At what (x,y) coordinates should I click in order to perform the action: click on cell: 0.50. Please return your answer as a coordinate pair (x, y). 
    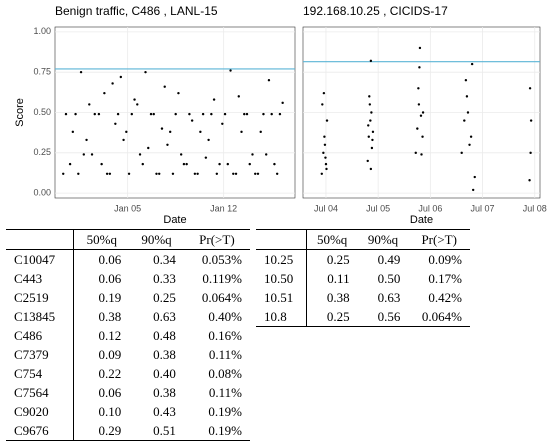
    Looking at the image, I should click on (389, 278).